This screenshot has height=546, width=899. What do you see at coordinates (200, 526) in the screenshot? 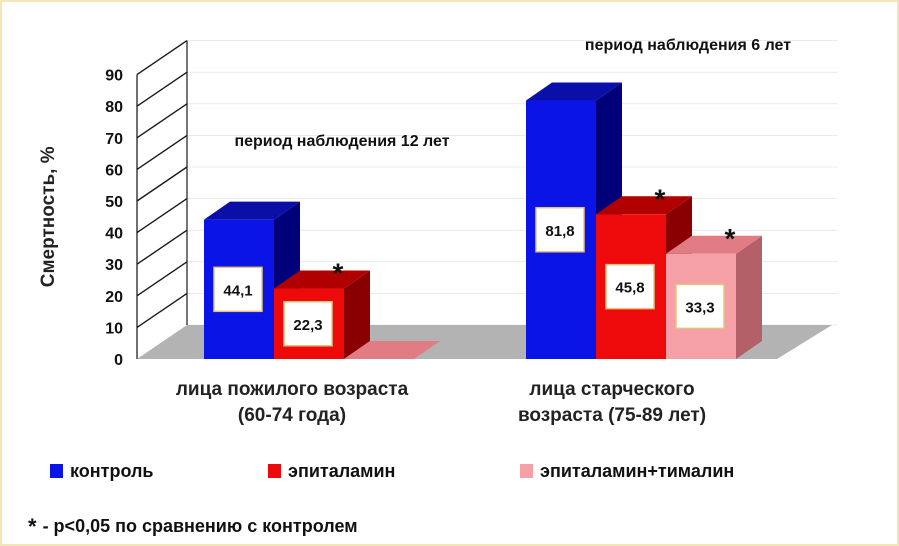
I see `footnote-text: - p<0,05 по сравнению с контролем` at bounding box center [200, 526].